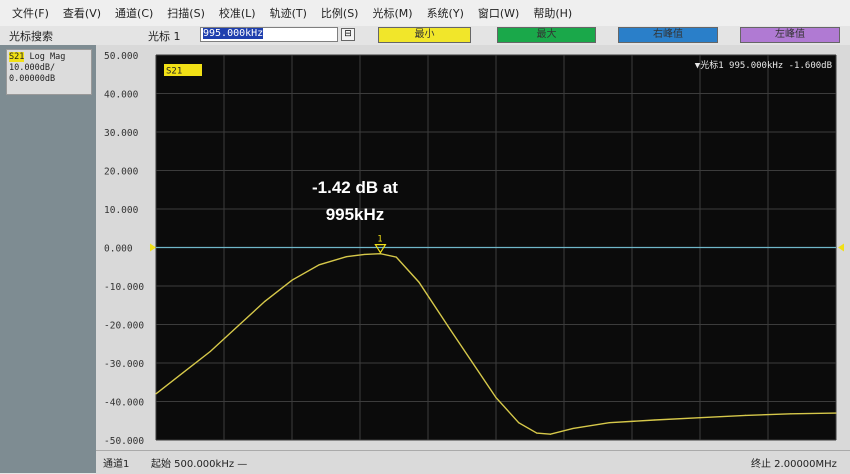 The width and height of the screenshot is (850, 474). Describe the element at coordinates (48, 259) in the screenshot. I see `trace-side-panel: S21 Log Mag 10.000dB/ 0.00000dB` at that location.